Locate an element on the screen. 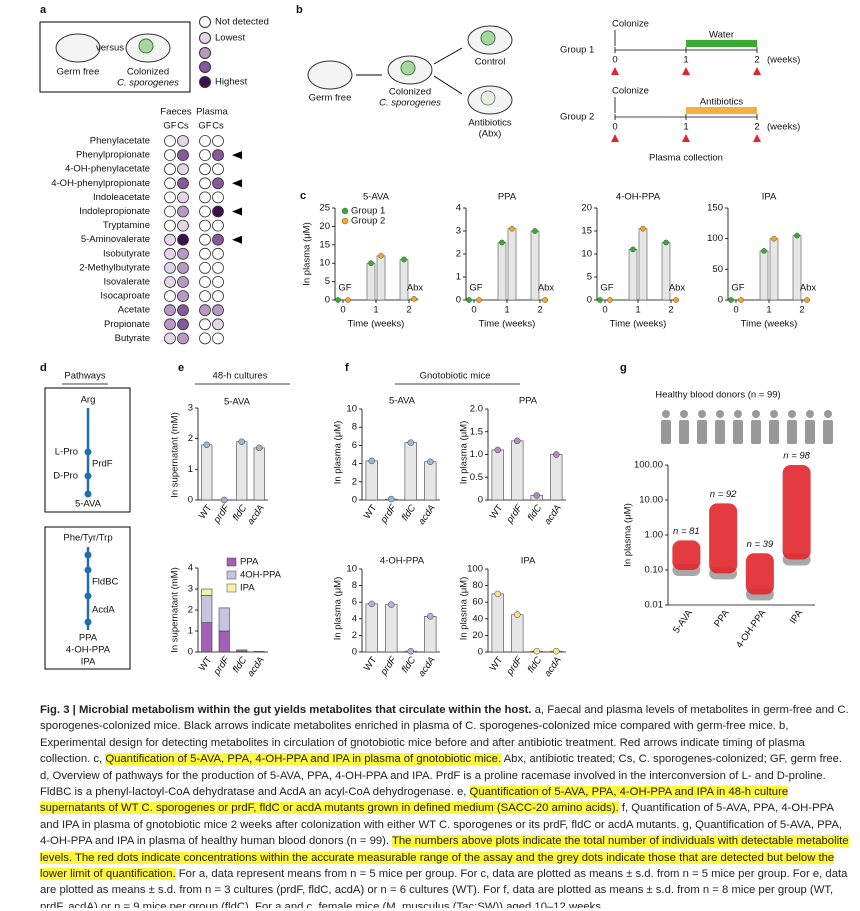 The width and height of the screenshot is (860, 911). legend-swatch is located at coordinates (231, 575).